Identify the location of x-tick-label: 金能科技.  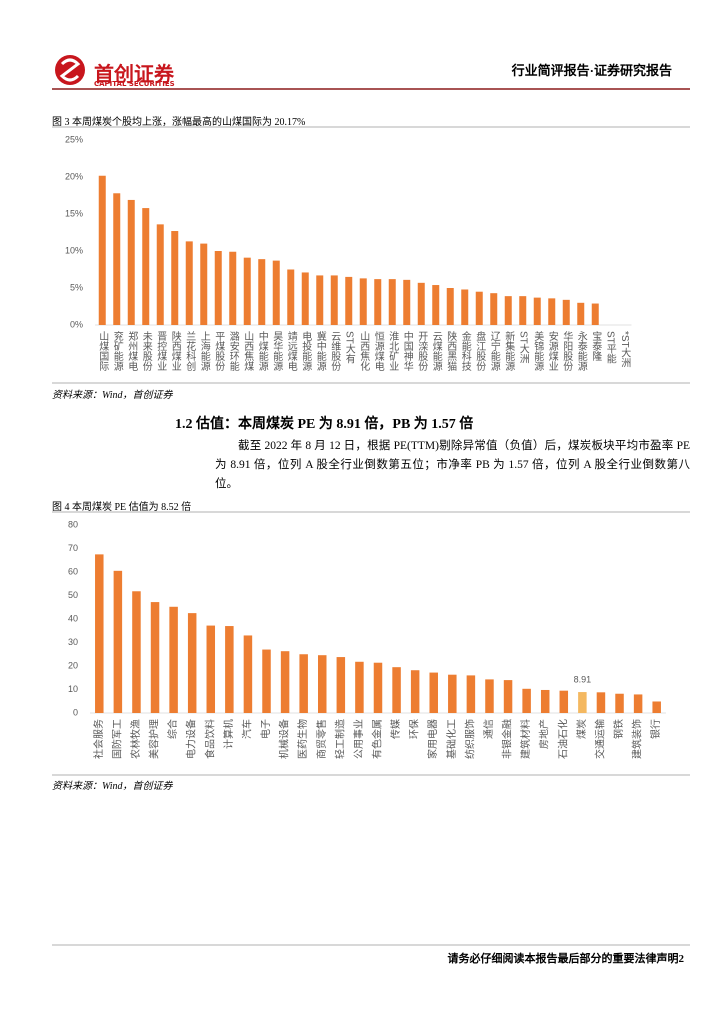
(465, 351).